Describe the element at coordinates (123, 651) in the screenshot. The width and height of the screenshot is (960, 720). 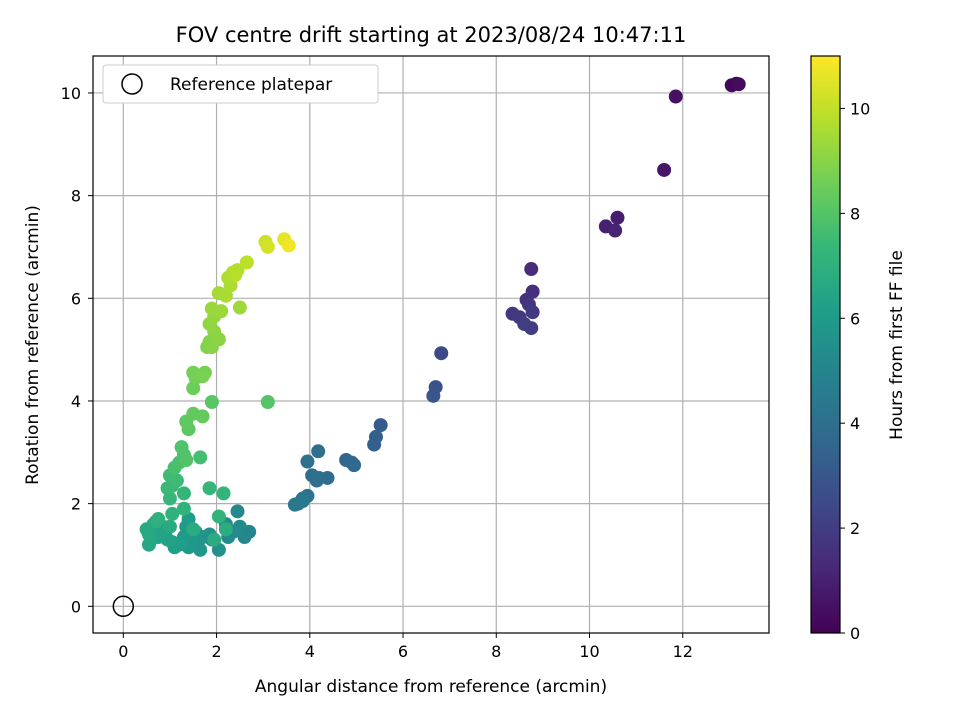
I see `x-tick-label: 0` at that location.